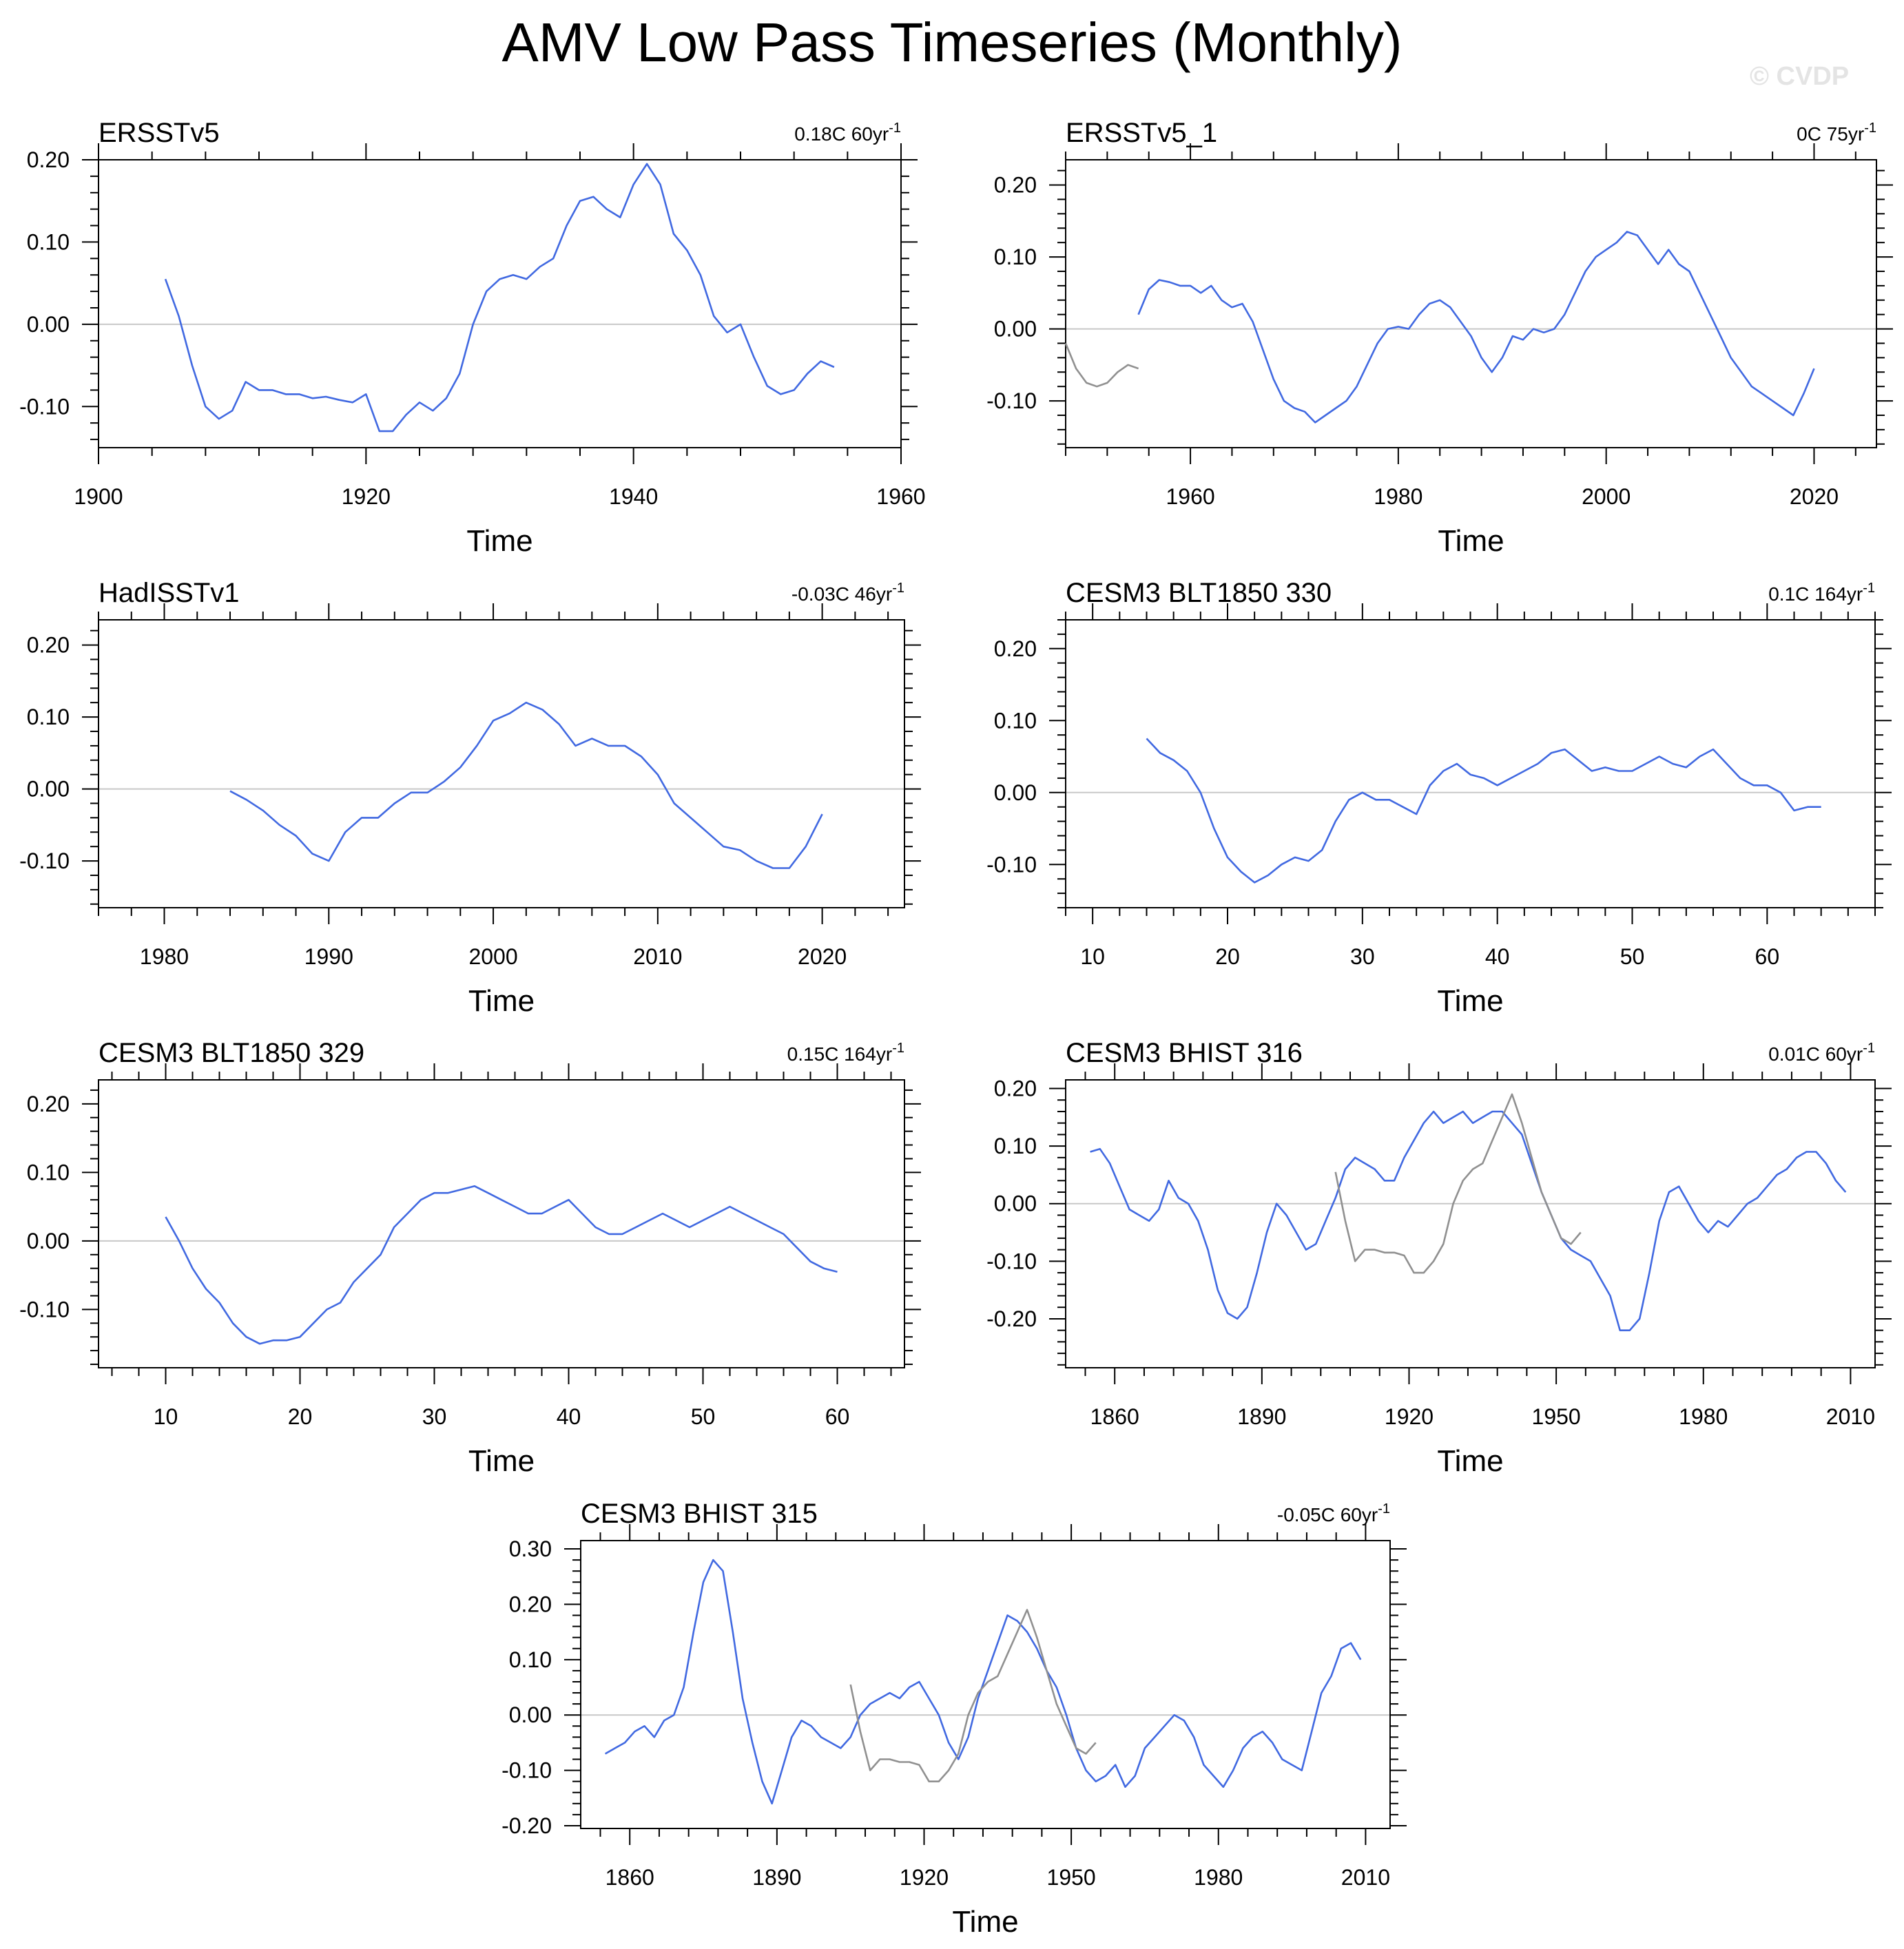 This screenshot has width=1904, height=1949. I want to click on chart7-x-tick-label: 1980, so click(1218, 1877).